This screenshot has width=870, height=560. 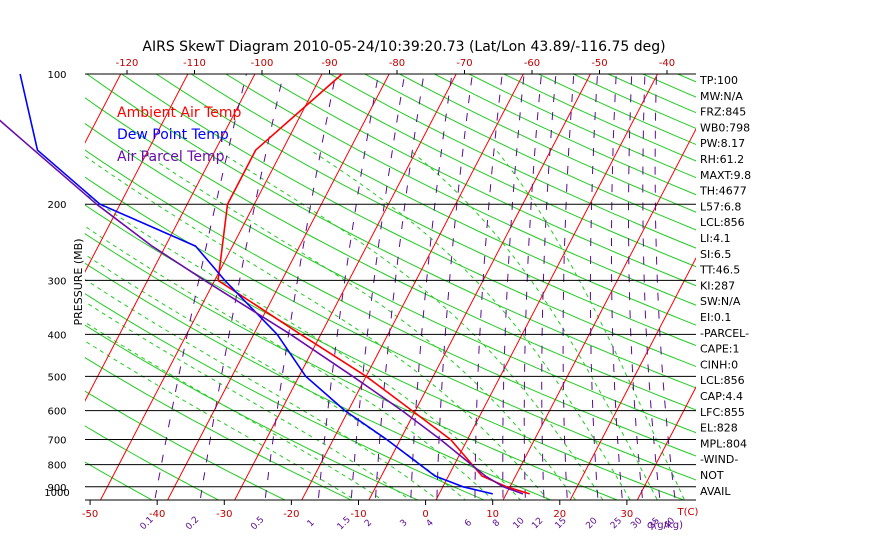 I want to click on mixing-ratio-label: 2, so click(x=368, y=523).